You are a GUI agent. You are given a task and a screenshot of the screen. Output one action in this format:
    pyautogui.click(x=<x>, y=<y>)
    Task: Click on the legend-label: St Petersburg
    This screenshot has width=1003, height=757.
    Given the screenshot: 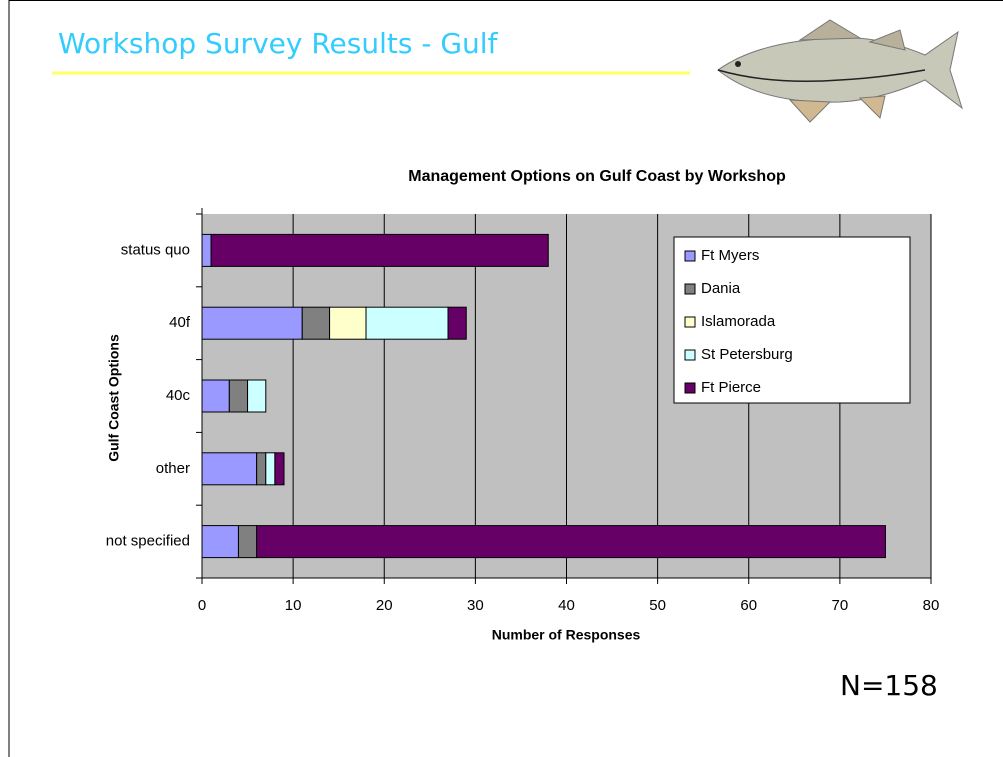 What is the action you would take?
    pyautogui.click(x=747, y=354)
    